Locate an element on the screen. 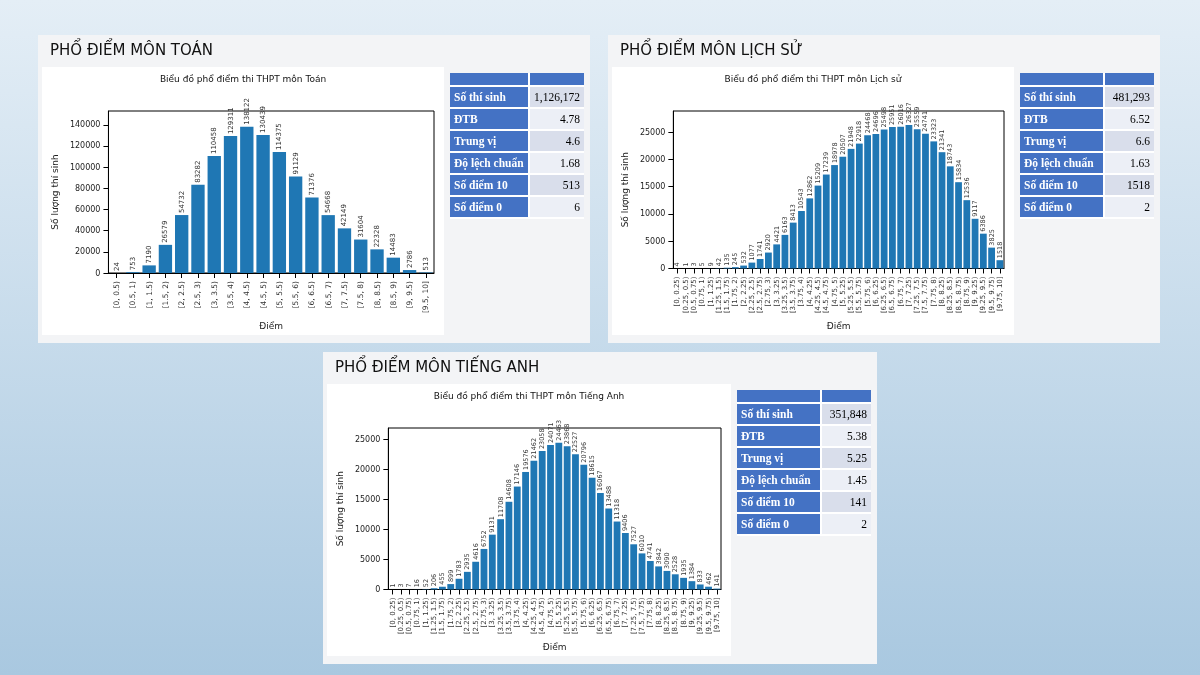 The height and width of the screenshot is (675, 1200). y-tick-label: 100000 is located at coordinates (85, 167).